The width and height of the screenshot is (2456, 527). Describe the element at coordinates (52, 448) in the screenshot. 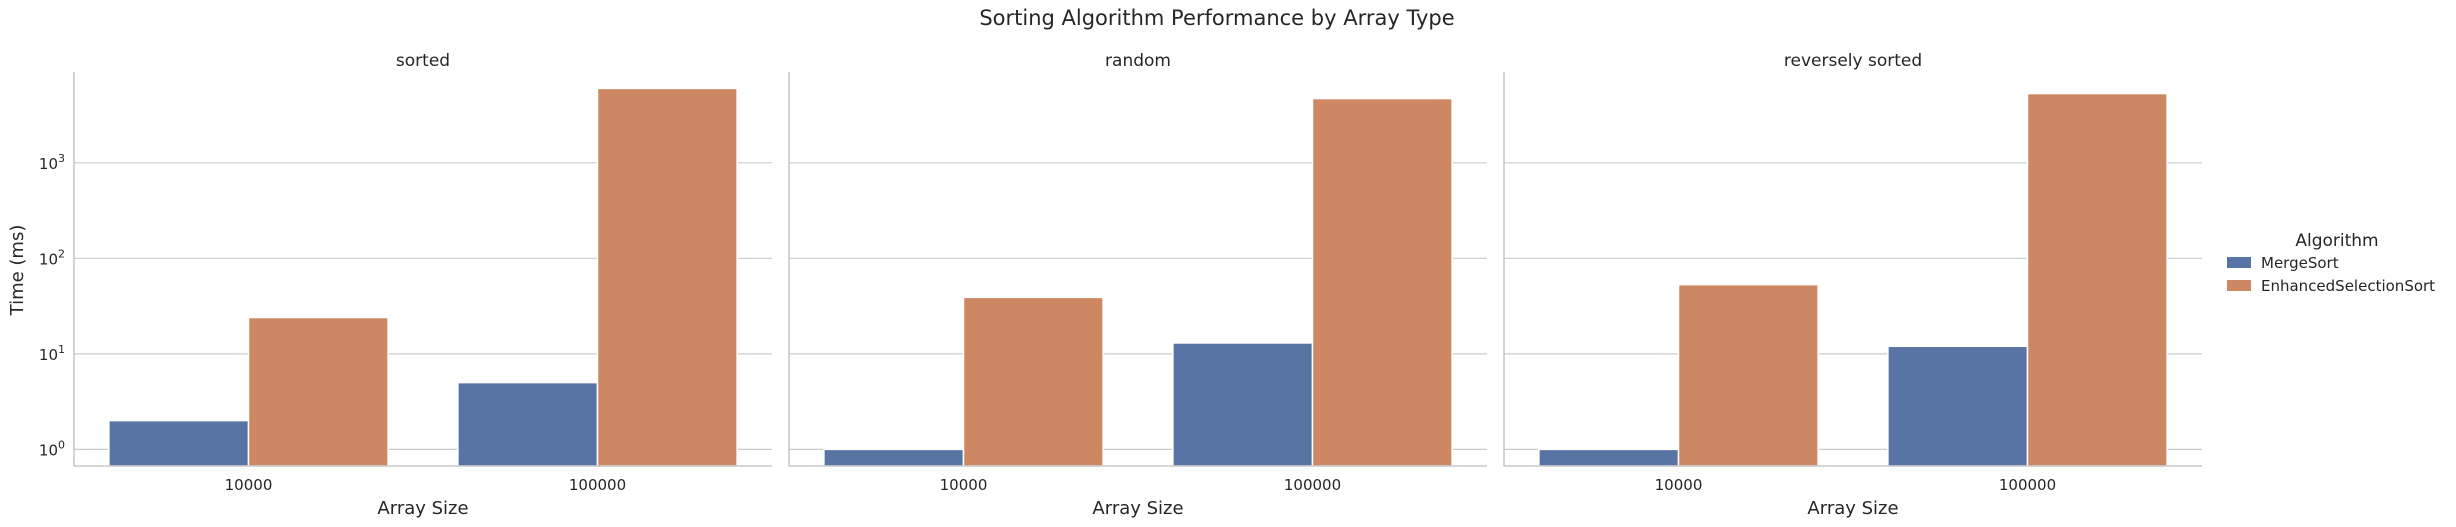

I see `y-tick-label: 10⁰` at that location.